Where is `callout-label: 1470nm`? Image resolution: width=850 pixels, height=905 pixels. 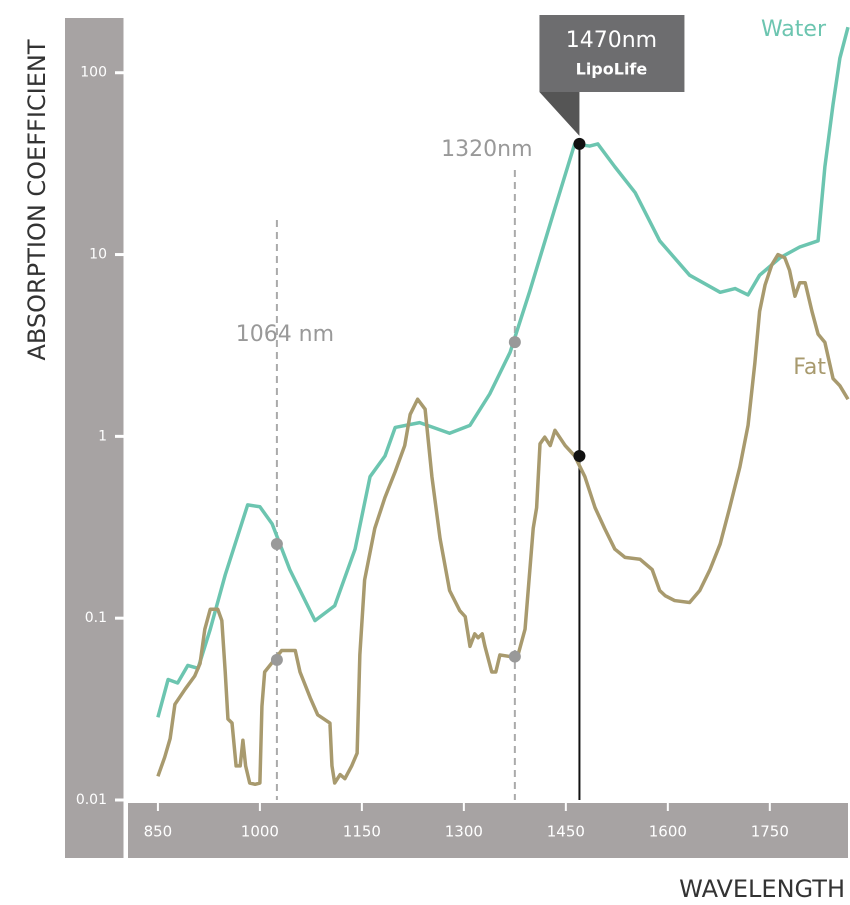 callout-label: 1470nm is located at coordinates (611, 40).